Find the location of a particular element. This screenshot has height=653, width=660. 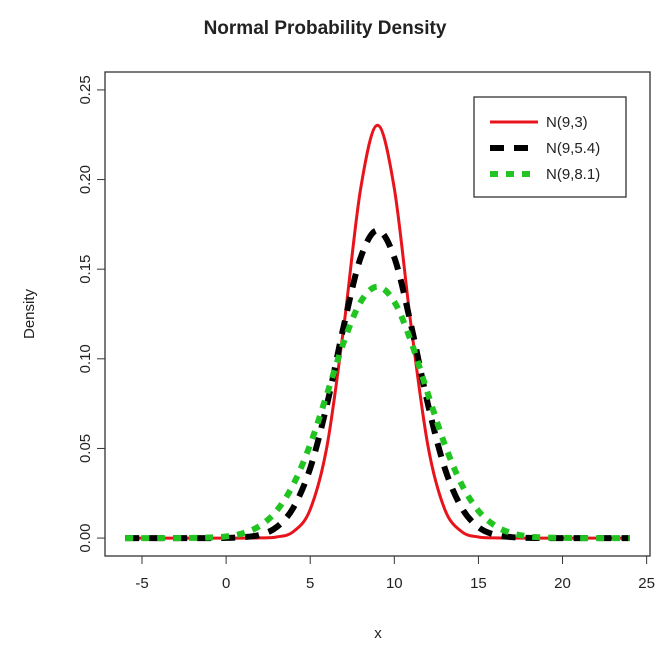

y-tick-label: 0.05 is located at coordinates (85, 448).